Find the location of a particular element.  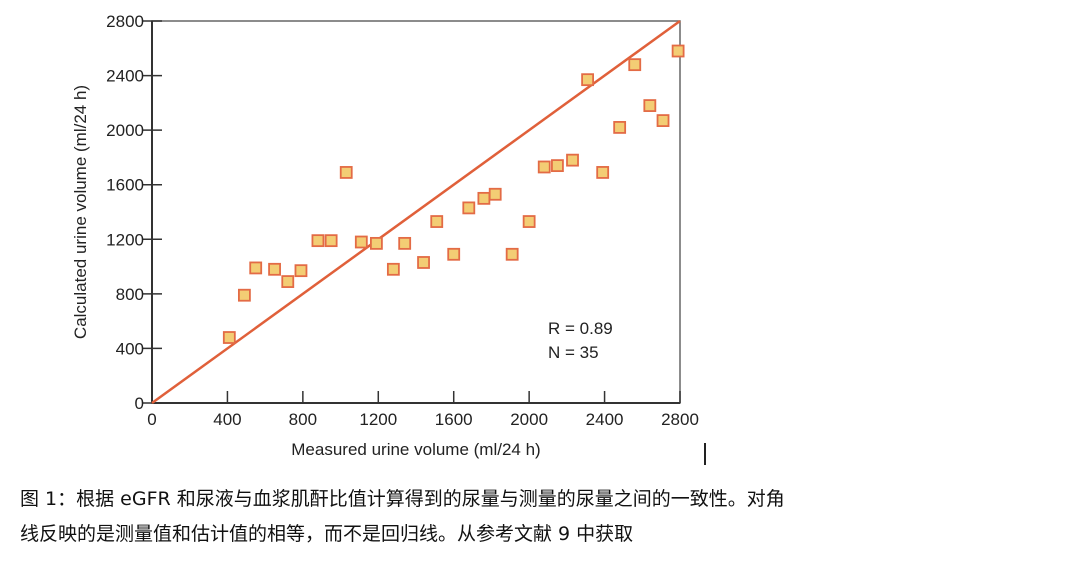

x-axis-label: Measured urine volume (ml/24 h) is located at coordinates (415, 449).